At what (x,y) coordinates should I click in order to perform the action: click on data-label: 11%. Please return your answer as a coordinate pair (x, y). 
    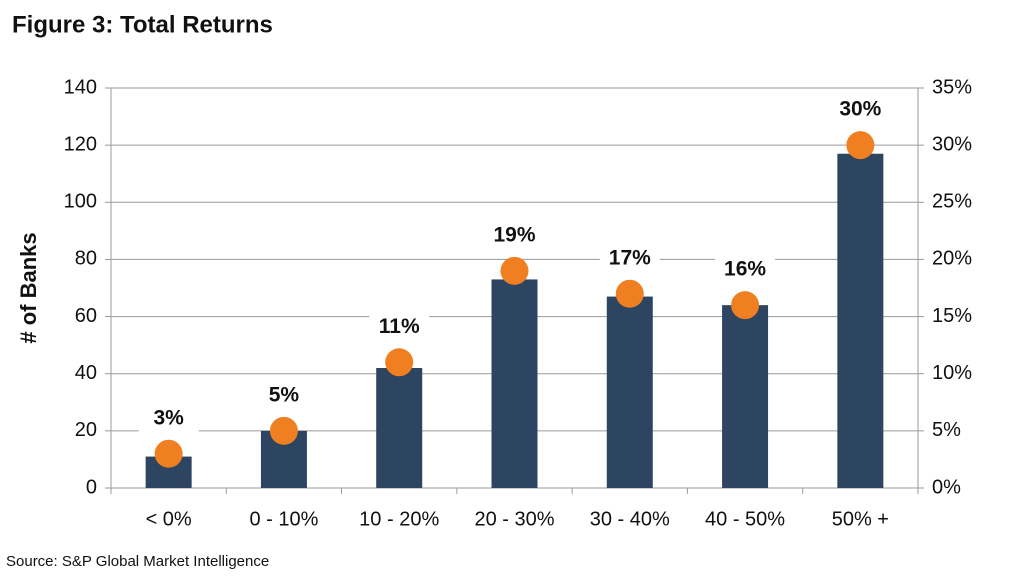
    Looking at the image, I should click on (399, 326).